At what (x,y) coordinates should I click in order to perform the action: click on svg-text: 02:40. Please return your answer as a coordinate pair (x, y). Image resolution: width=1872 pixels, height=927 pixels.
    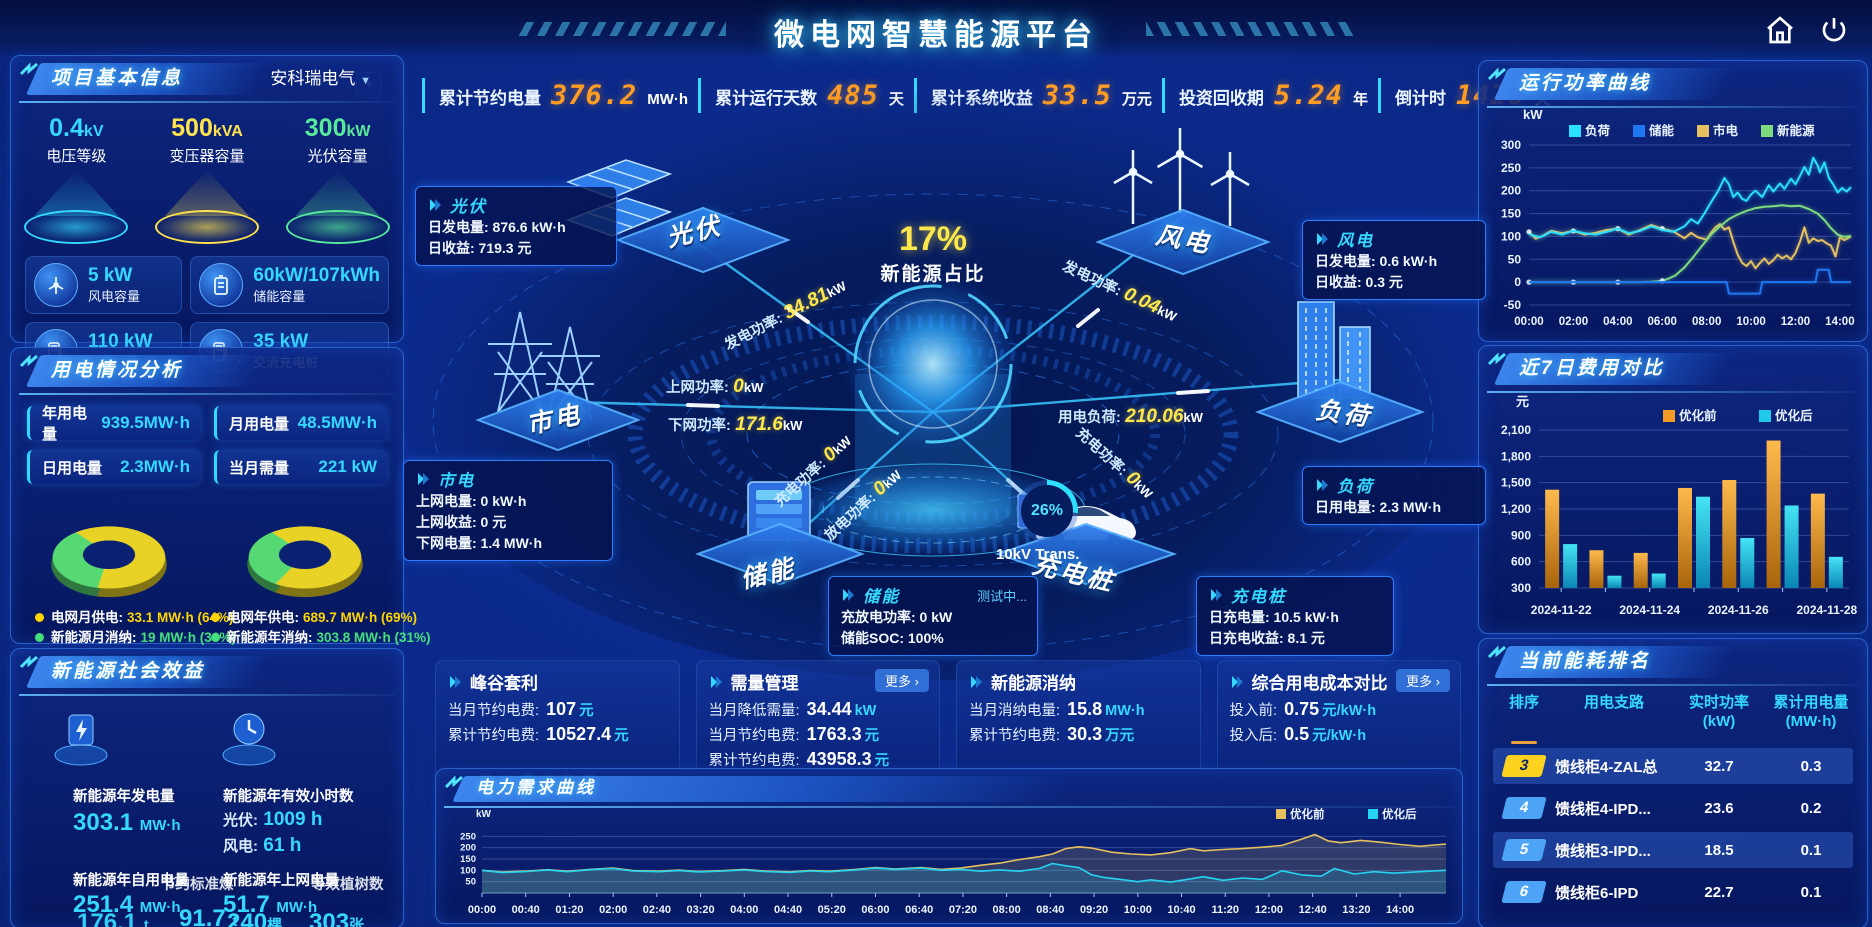
    Looking at the image, I should click on (657, 910).